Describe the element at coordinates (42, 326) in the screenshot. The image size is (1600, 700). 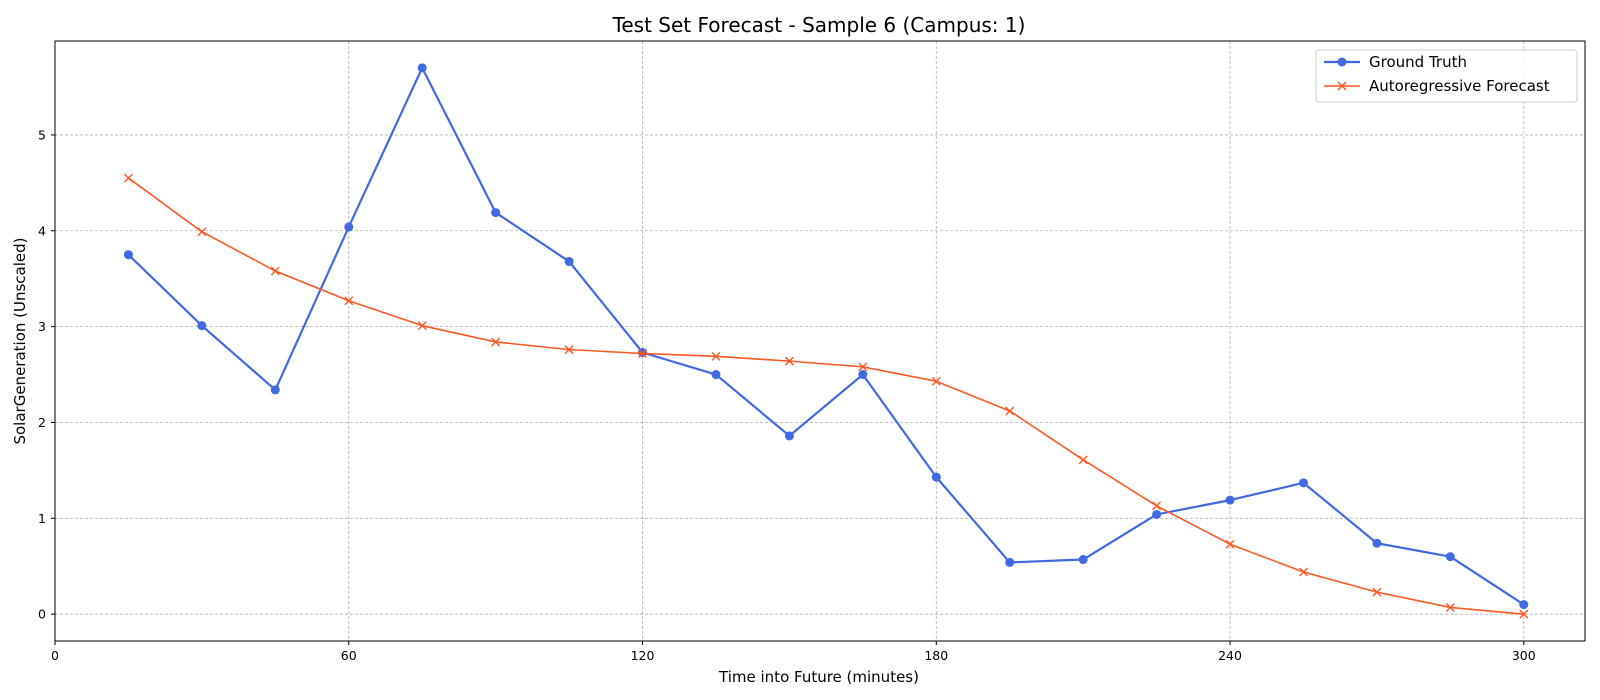
I see `y-tick-label: 3` at that location.